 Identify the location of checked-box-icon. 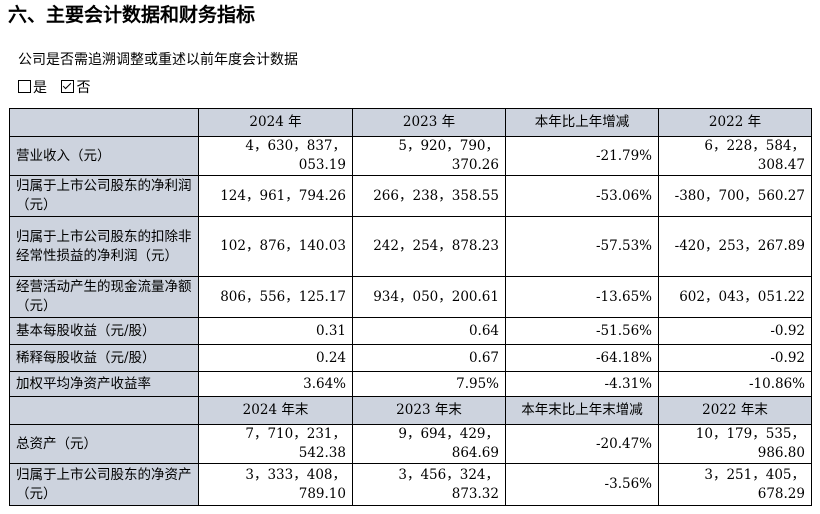
(68, 86).